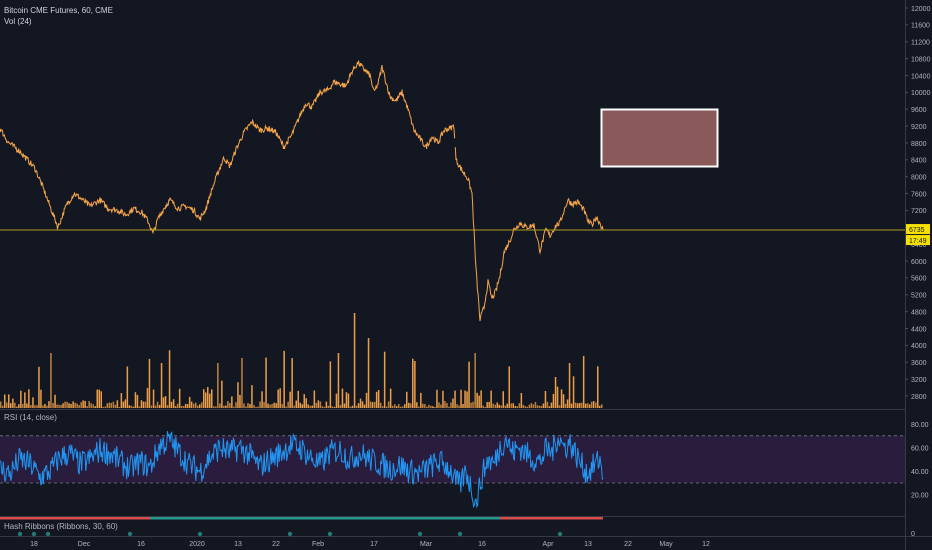 The width and height of the screenshot is (932, 550). What do you see at coordinates (919, 144) in the screenshot?
I see `price-tick-label: 8800` at bounding box center [919, 144].